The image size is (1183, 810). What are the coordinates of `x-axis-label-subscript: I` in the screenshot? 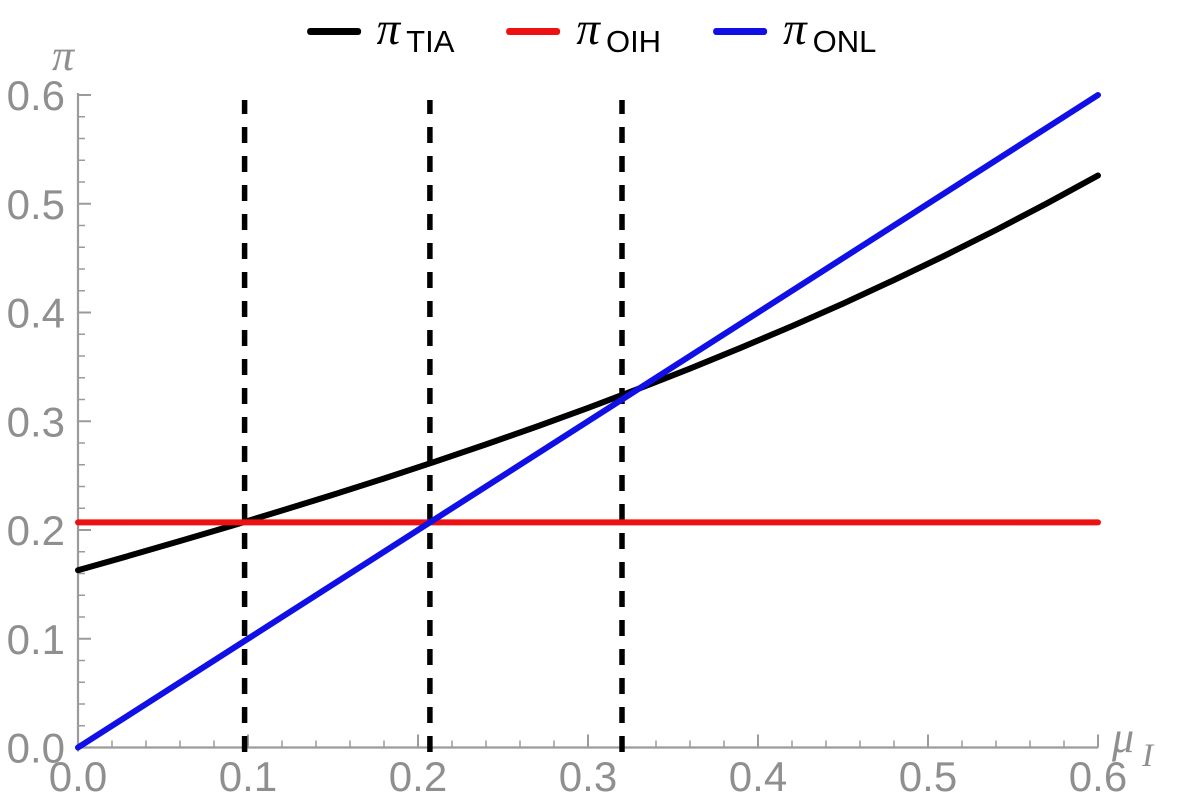 It's located at (1148, 756).